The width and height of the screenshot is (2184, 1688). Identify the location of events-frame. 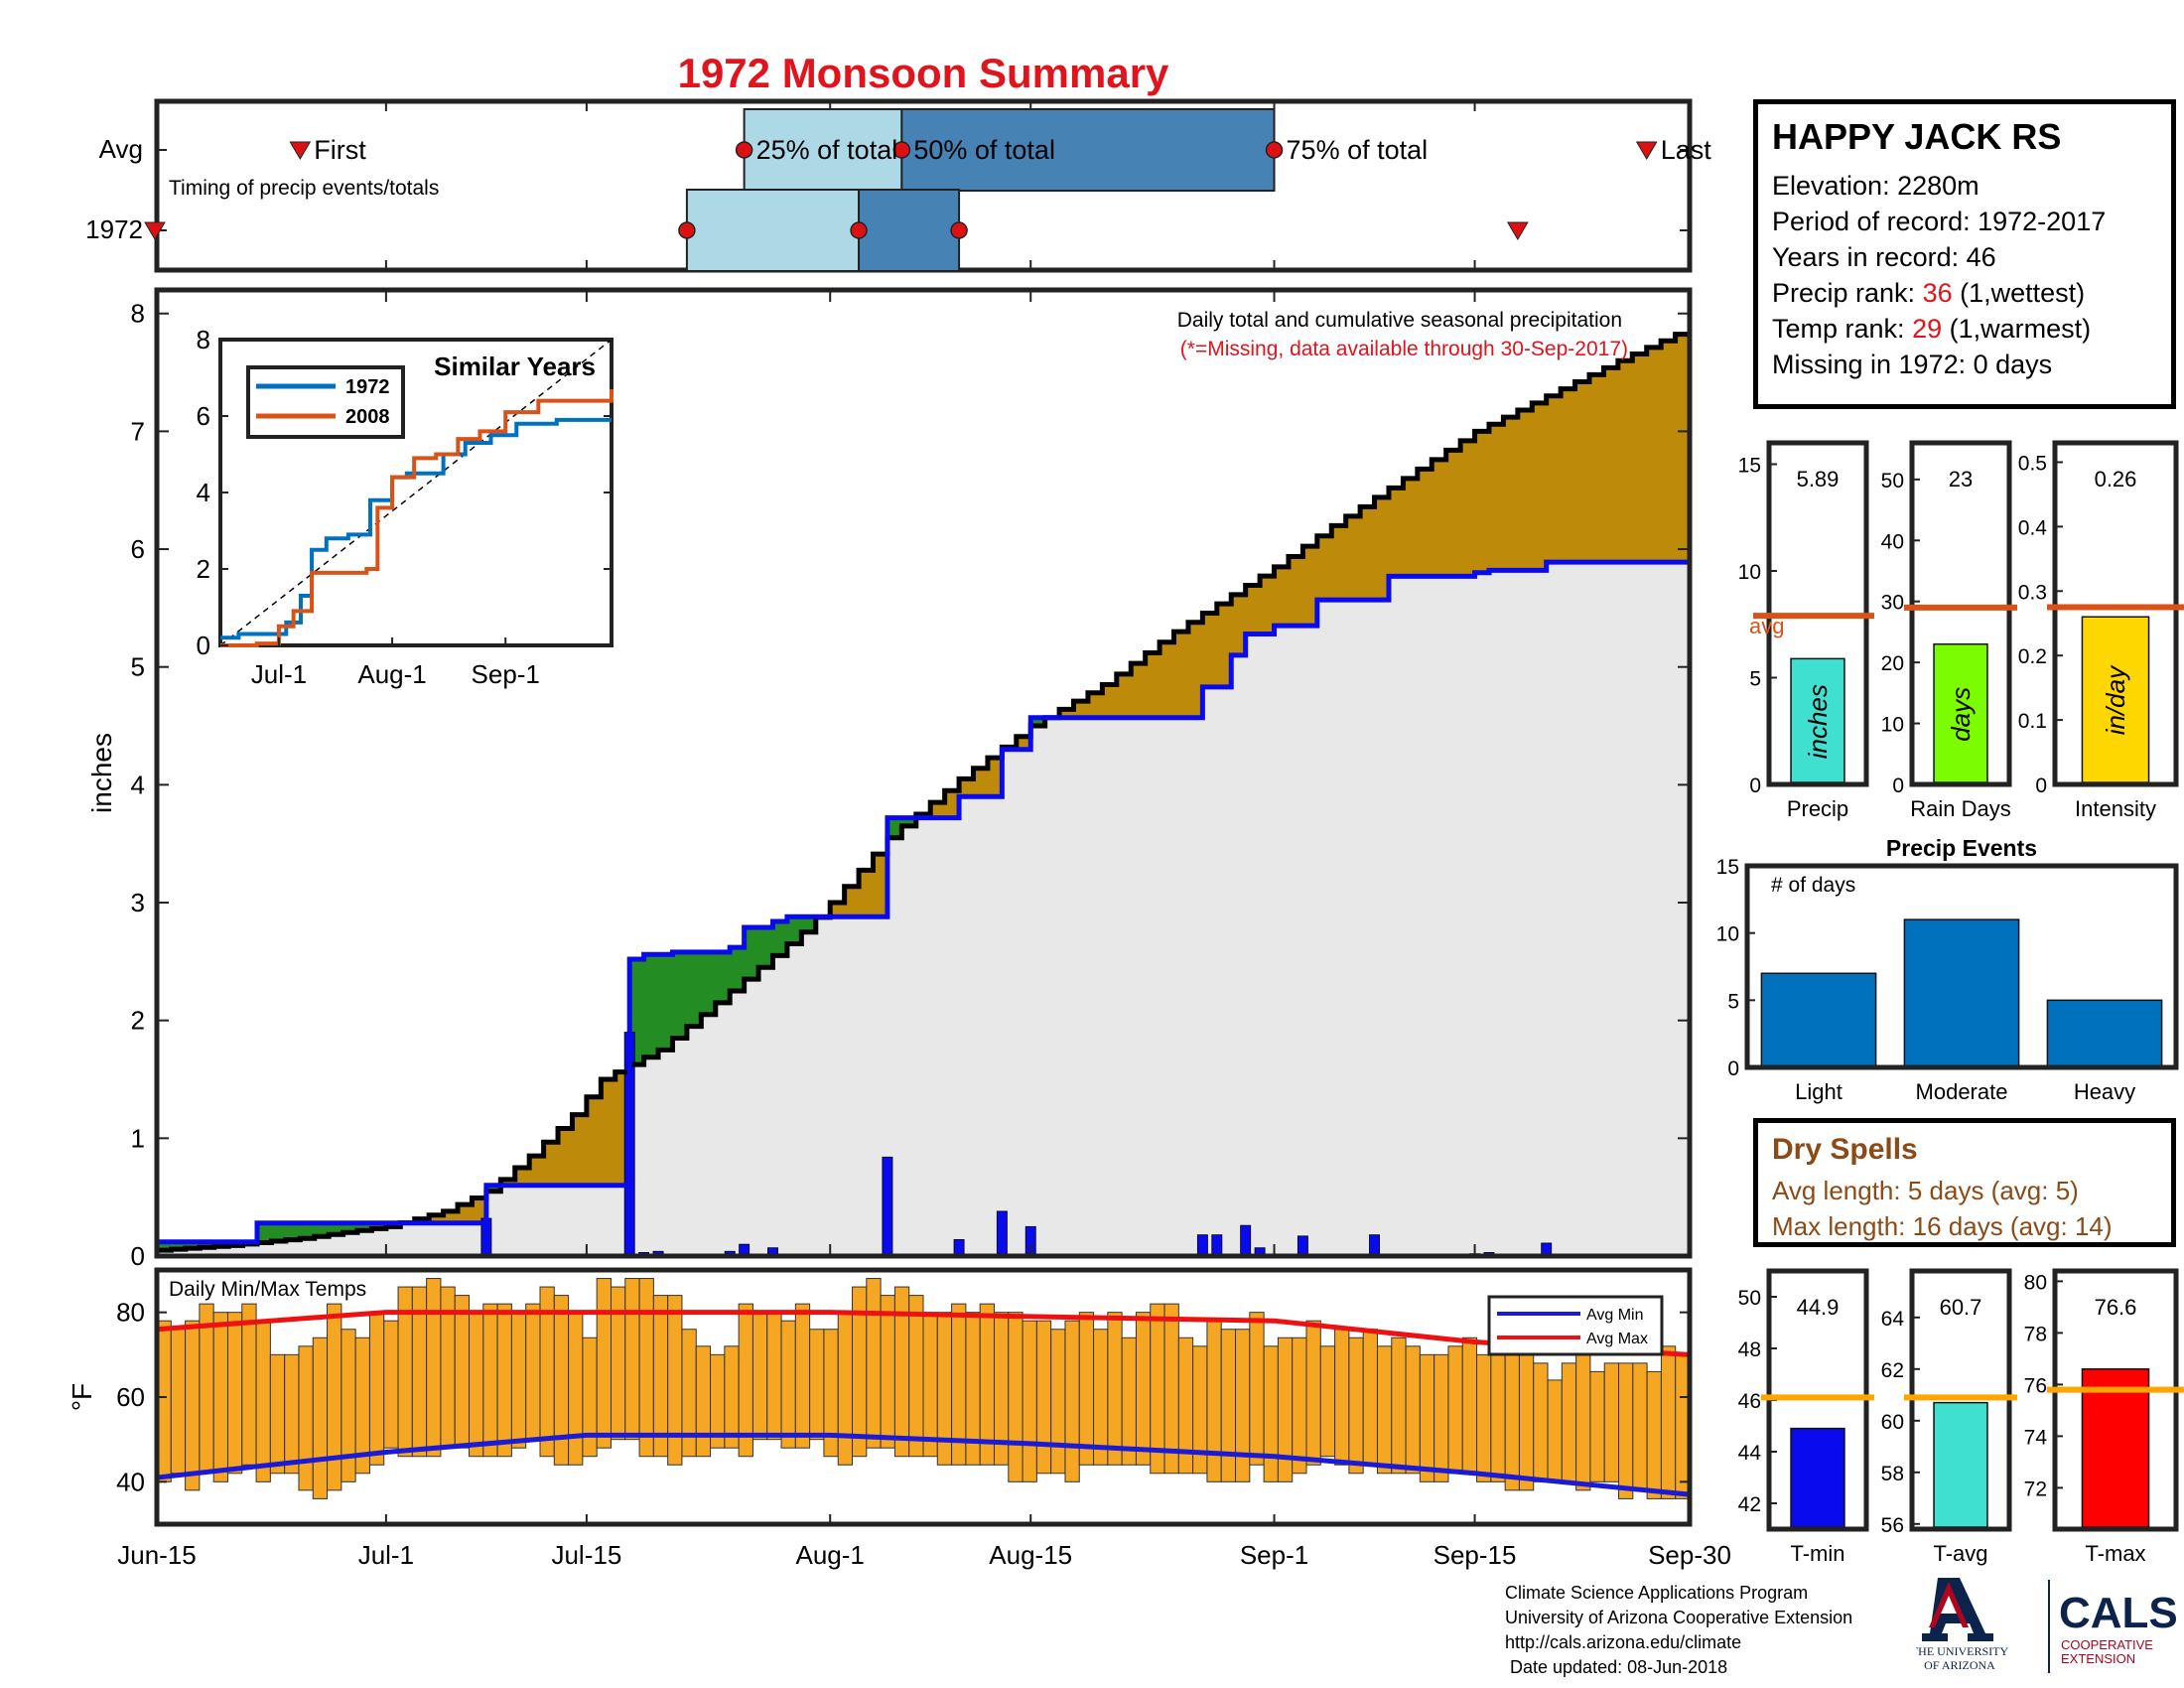
(1961, 966).